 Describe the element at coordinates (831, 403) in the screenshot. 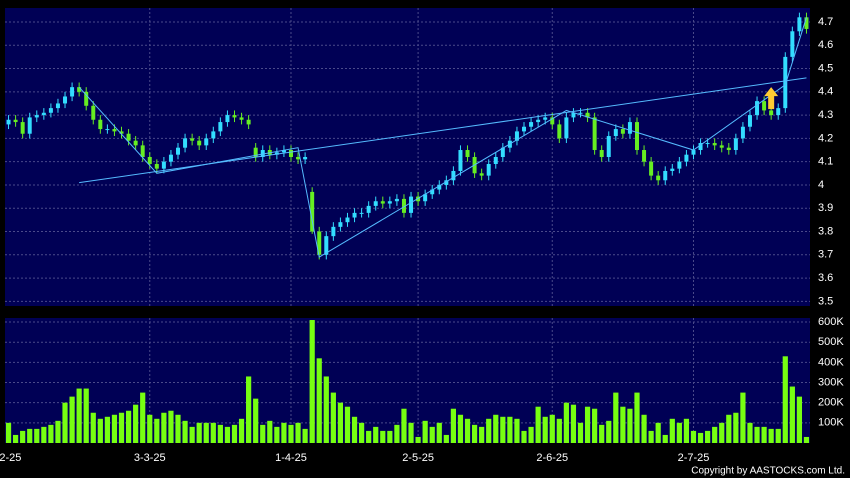

I see `y-tick-label: 200K` at that location.